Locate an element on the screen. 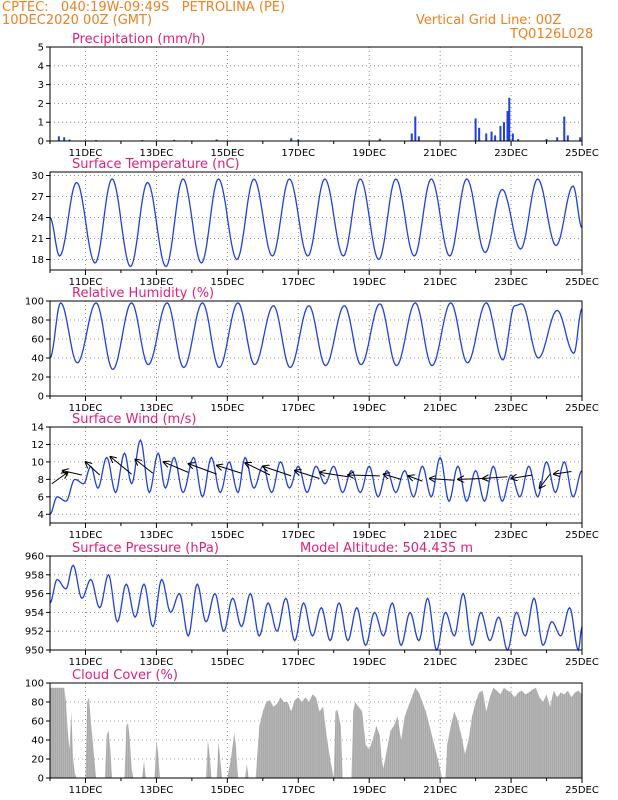  panel-3-xtick-label: 13DEC is located at coordinates (157, 408).